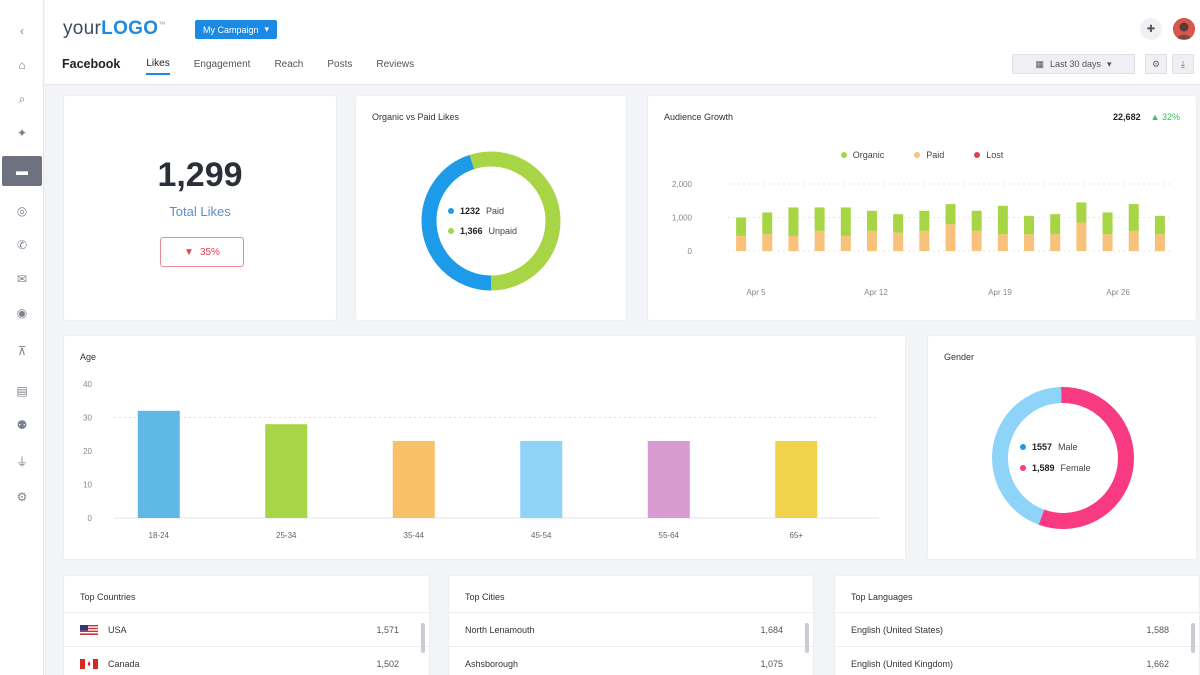 Image resolution: width=1200 pixels, height=675 pixels. Describe the element at coordinates (862, 155) in the screenshot. I see `legend-organic: Organic` at that location.